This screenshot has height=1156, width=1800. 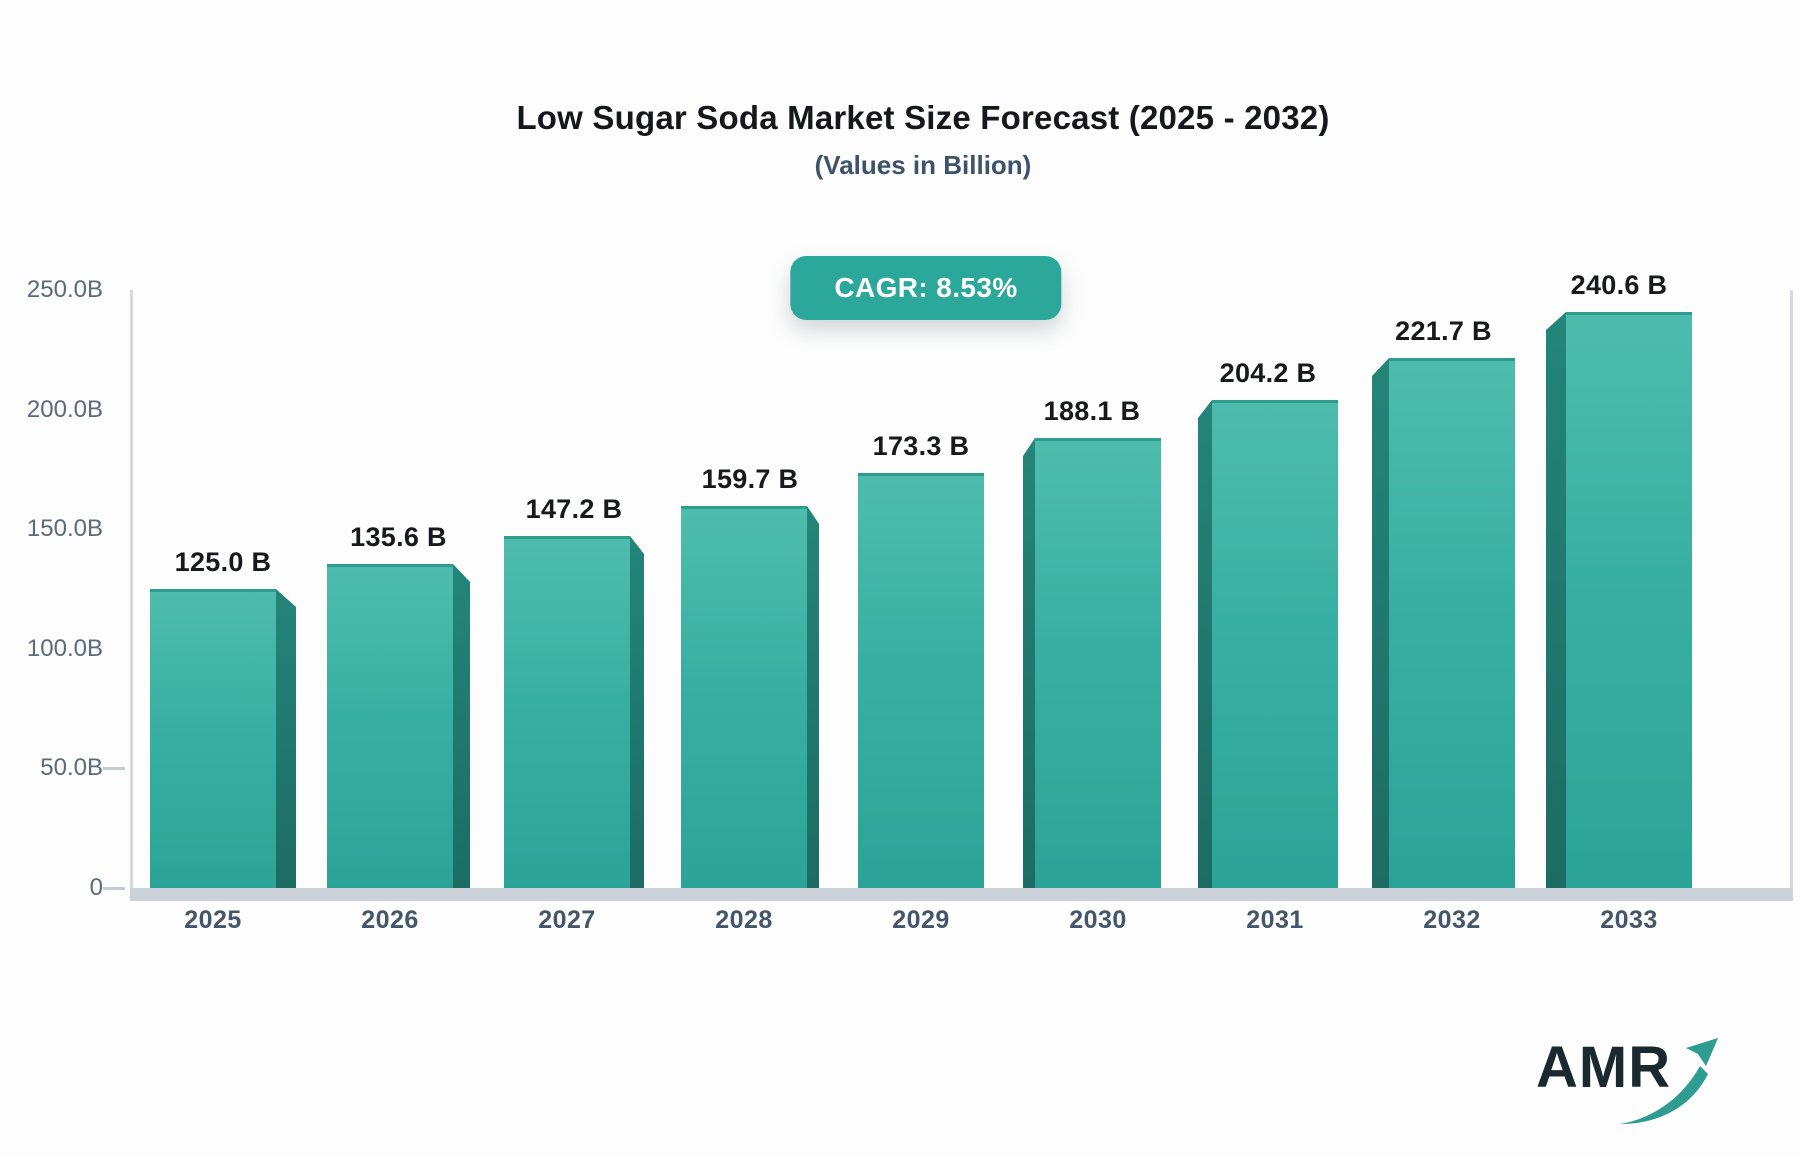 I want to click on bar-2033, so click(x=1629, y=600).